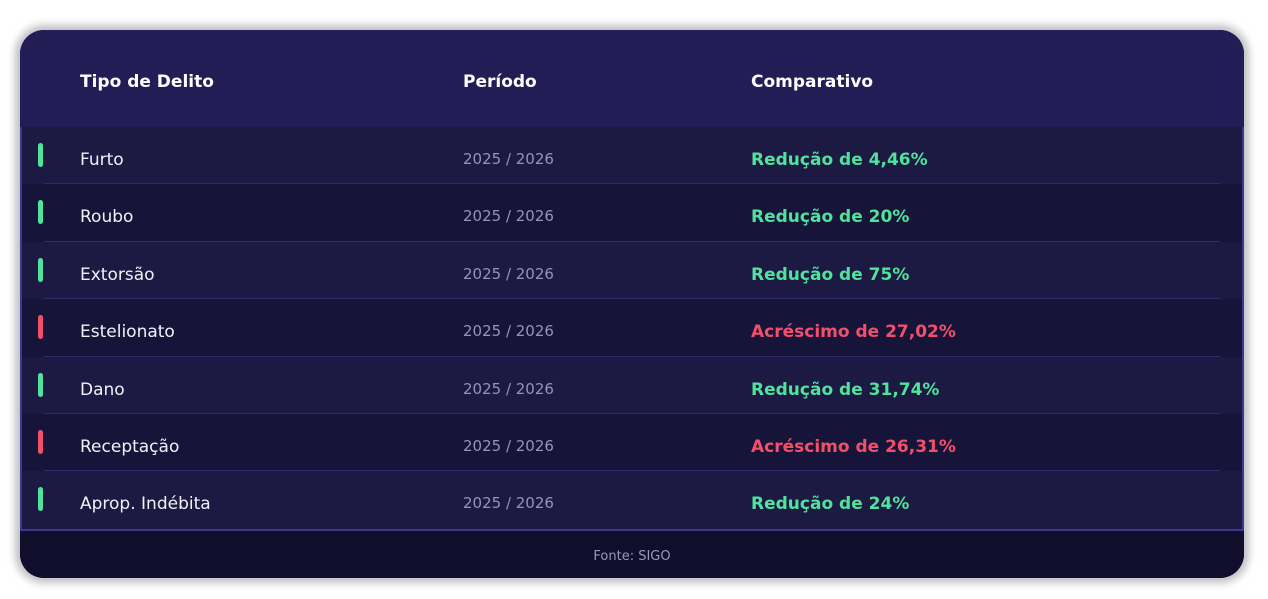  I want to click on crime-type-cell: Extorsão, so click(117, 274).